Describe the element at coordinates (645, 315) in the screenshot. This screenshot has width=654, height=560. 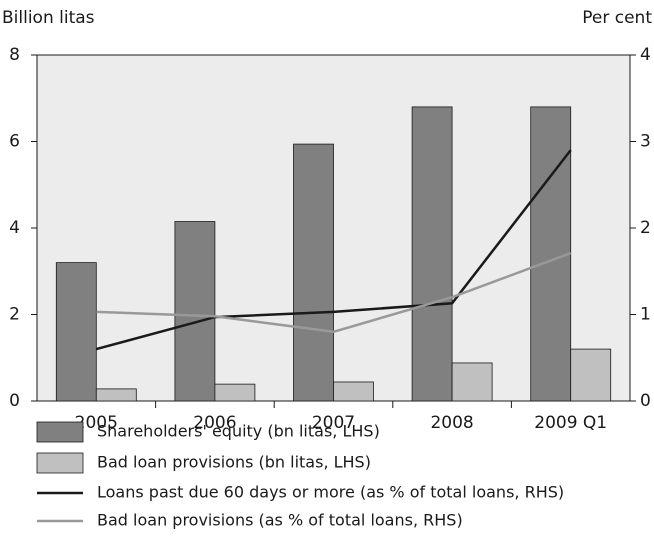
I see `y2-tick-label: 1` at that location.